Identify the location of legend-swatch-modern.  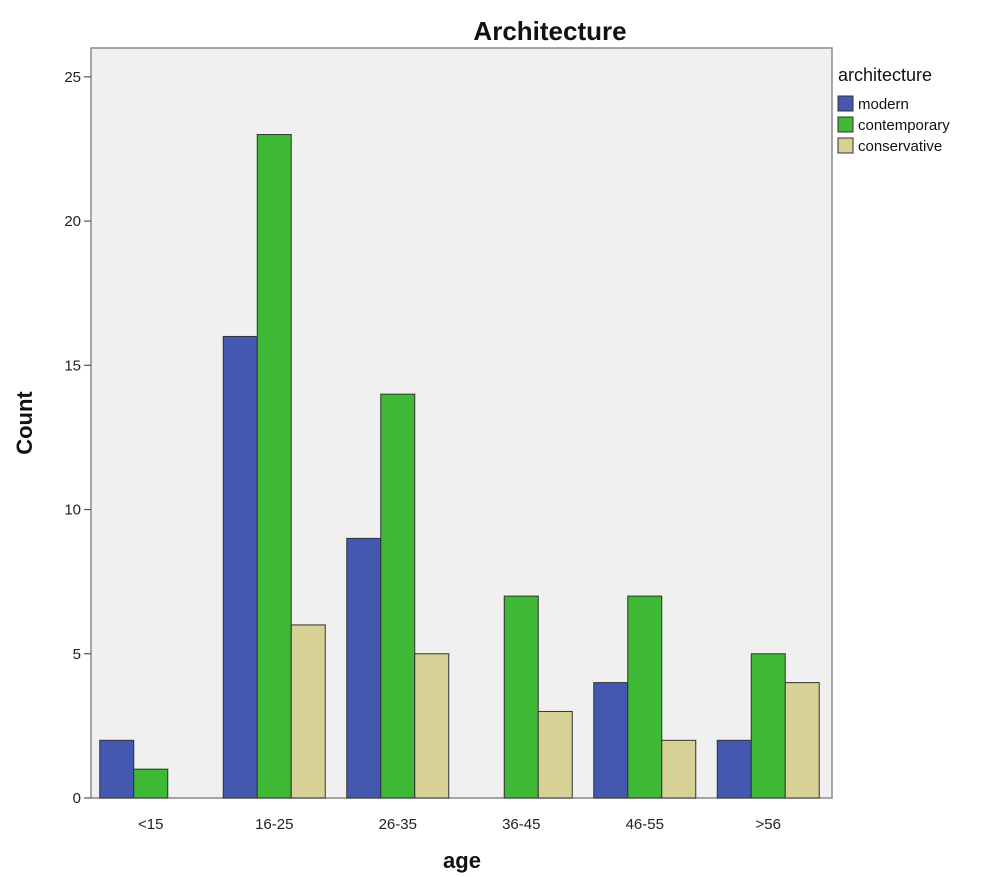
(845, 103).